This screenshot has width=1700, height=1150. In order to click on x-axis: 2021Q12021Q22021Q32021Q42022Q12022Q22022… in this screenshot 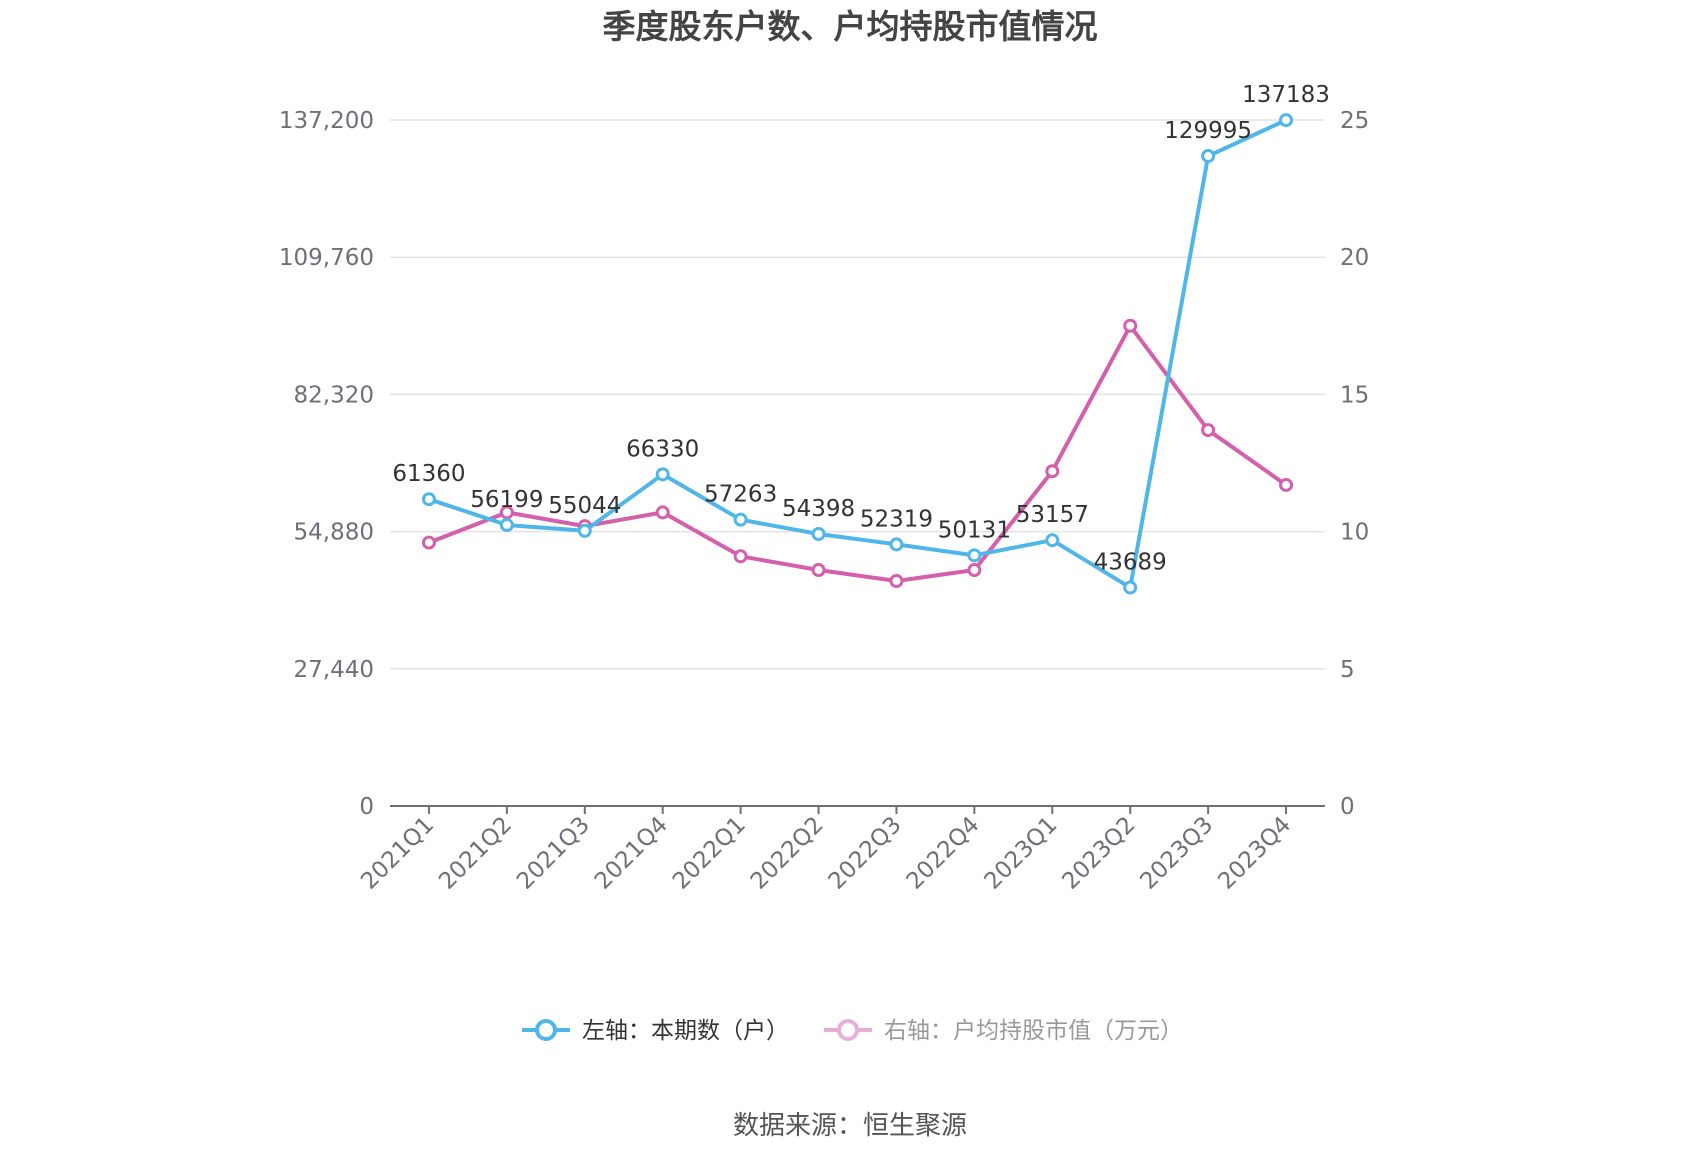, I will do `click(840, 850)`.